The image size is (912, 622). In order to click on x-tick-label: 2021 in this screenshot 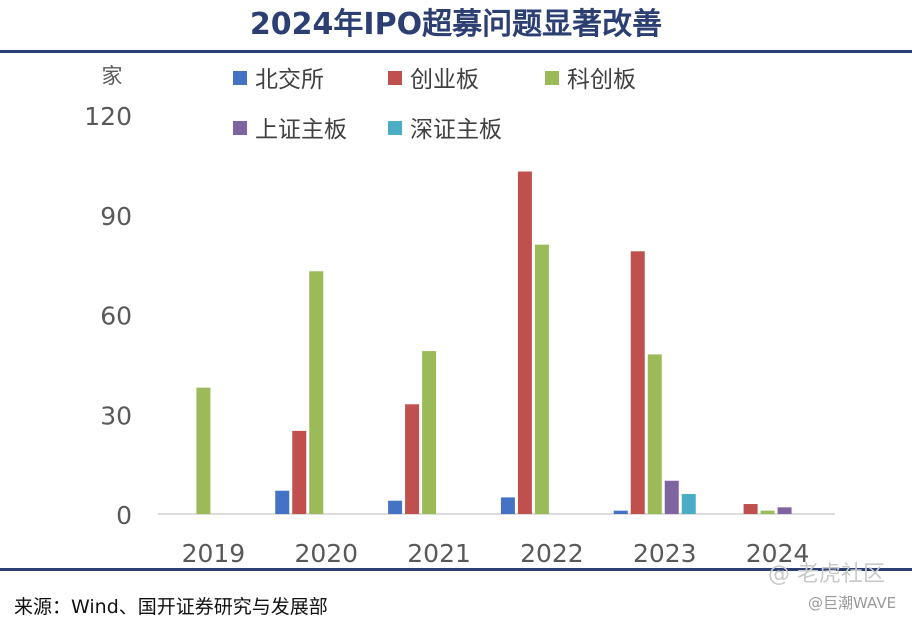, I will do `click(439, 552)`.